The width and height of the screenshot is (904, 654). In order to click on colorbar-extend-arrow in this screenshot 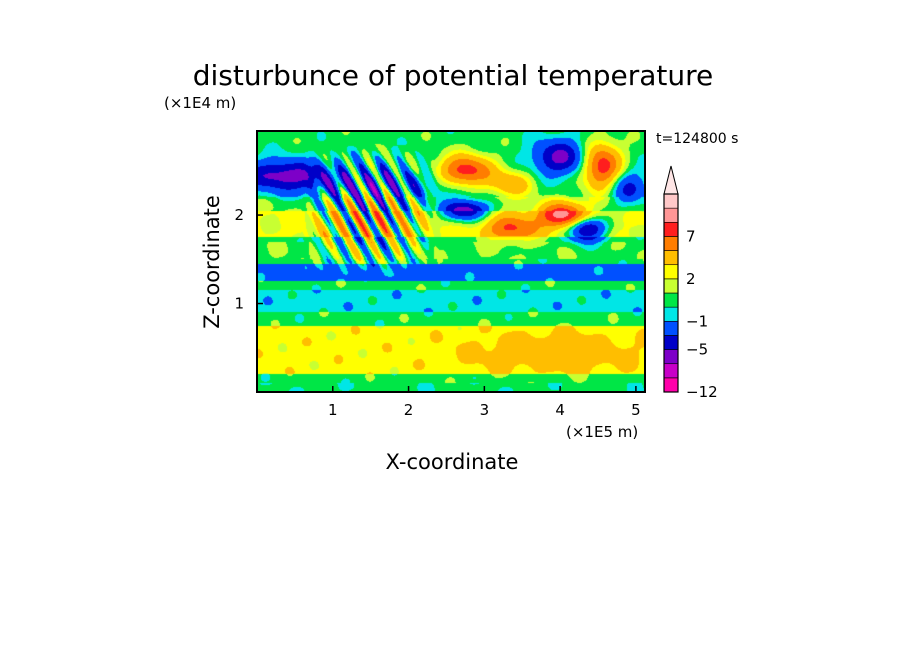, I will do `click(671, 180)`.